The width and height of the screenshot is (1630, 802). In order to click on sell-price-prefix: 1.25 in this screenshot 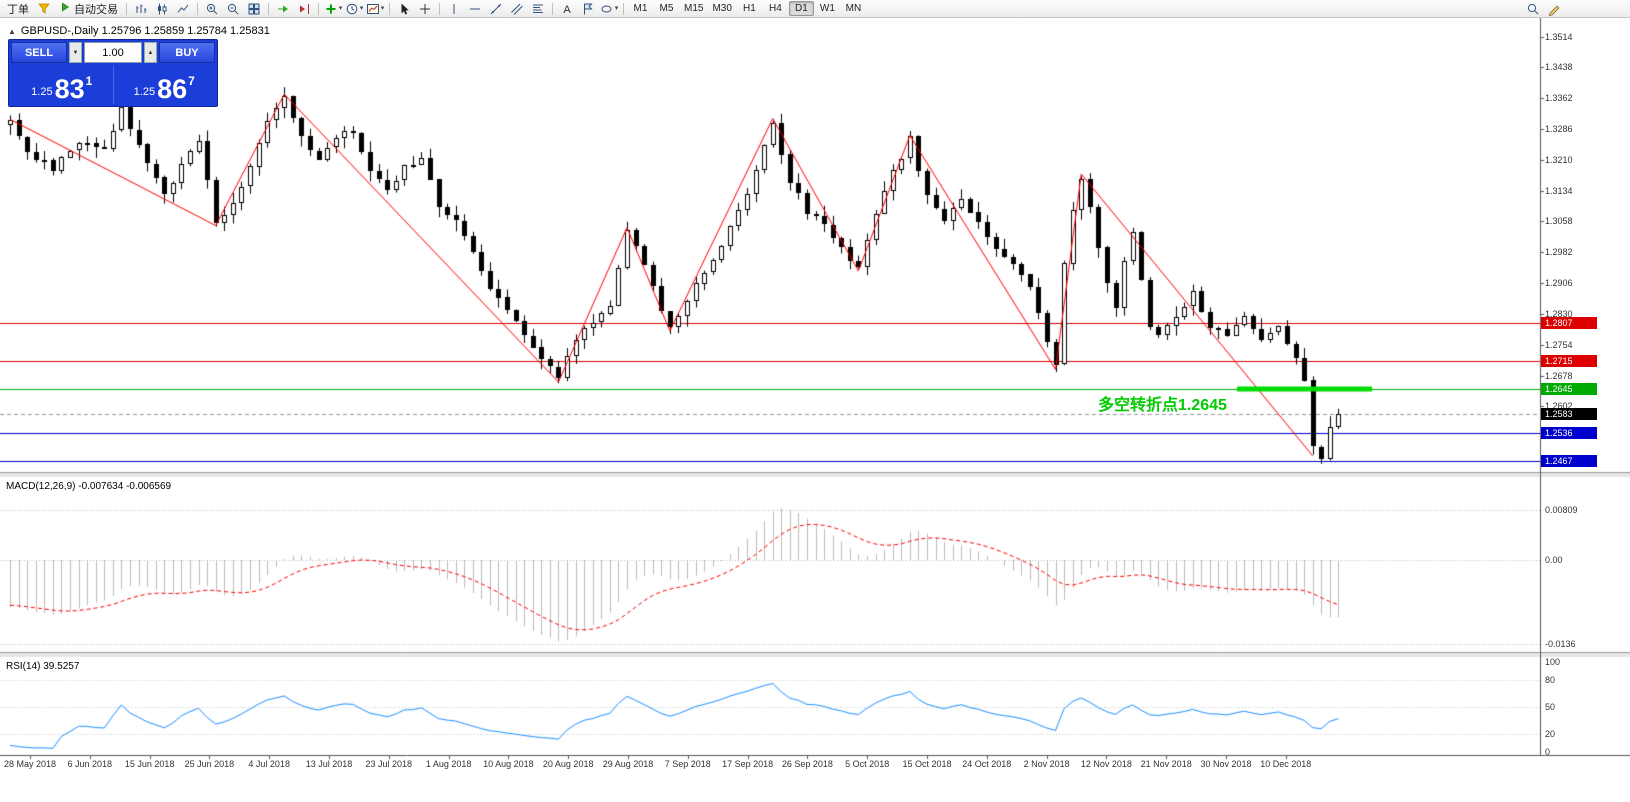, I will do `click(42, 92)`.